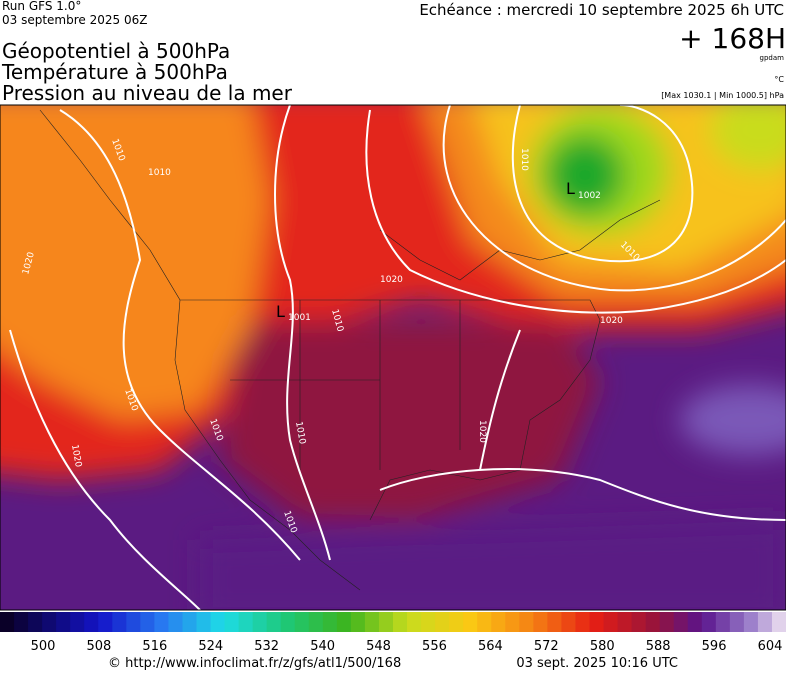 Image resolution: width=786 pixels, height=676 pixels. I want to click on colorbar-label: 596, so click(714, 646).